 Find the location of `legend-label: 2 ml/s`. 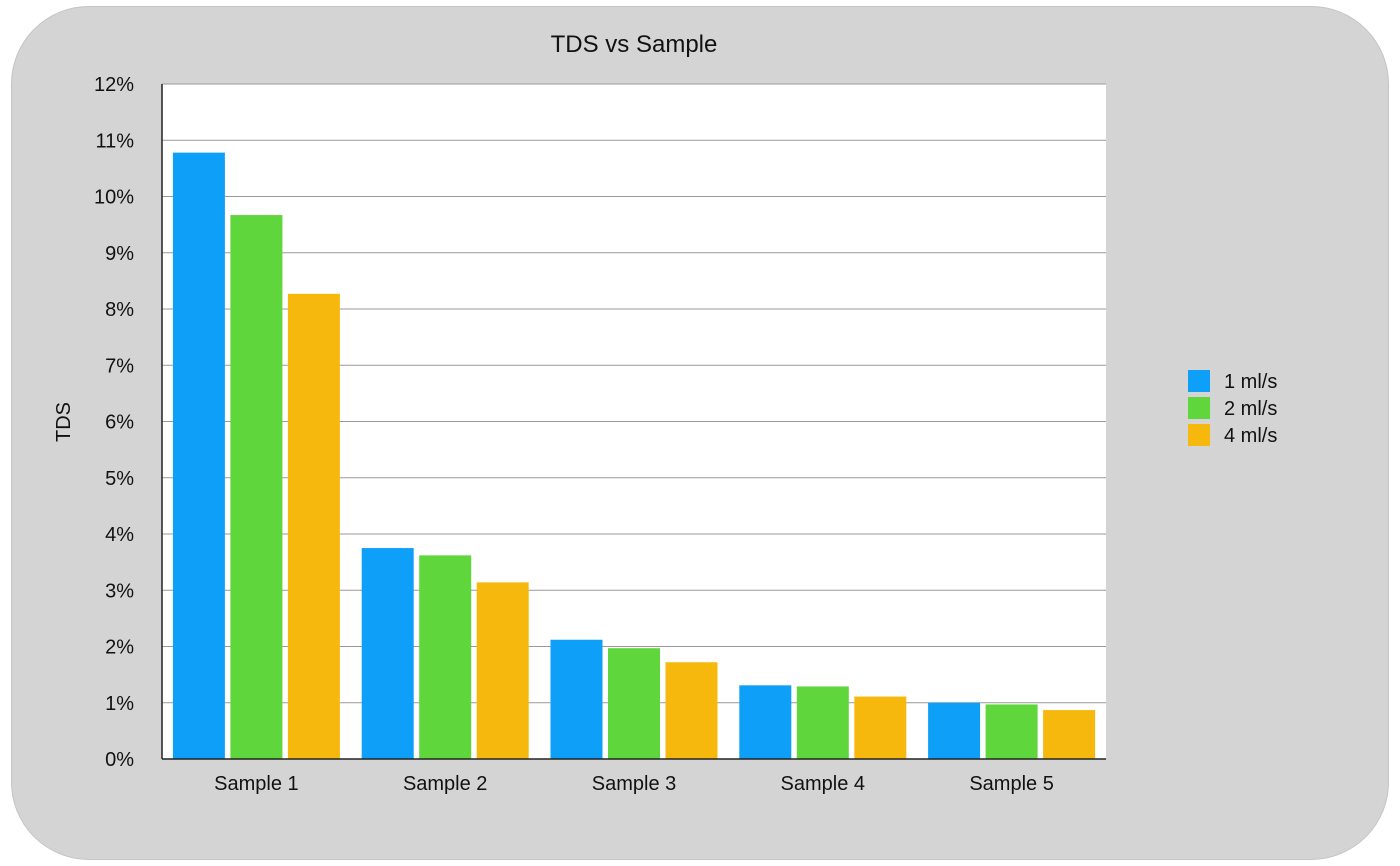

legend-label: 2 ml/s is located at coordinates (1250, 409).